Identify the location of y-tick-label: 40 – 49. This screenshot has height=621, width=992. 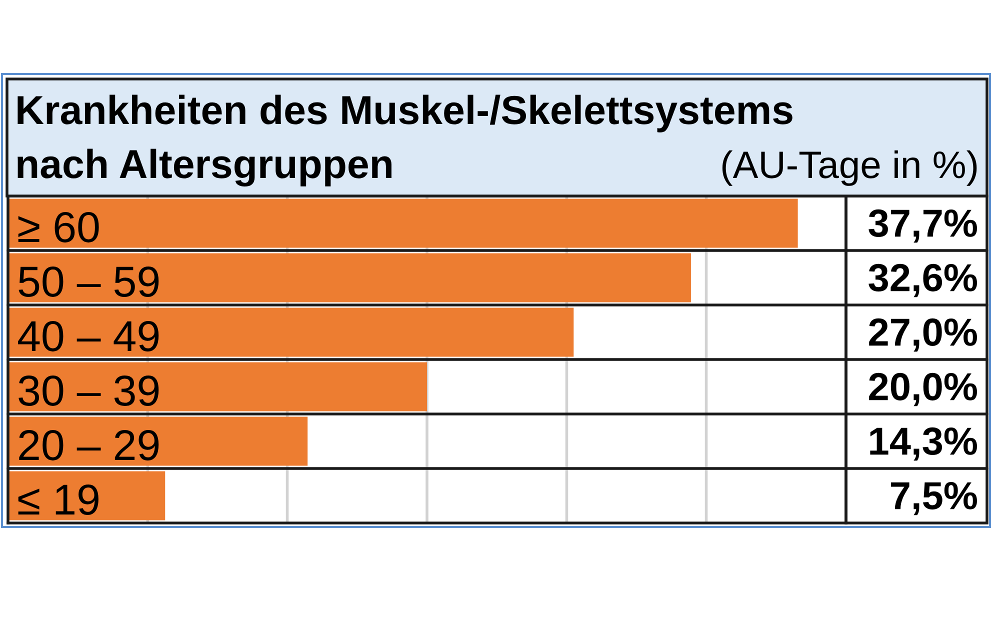
(88, 336).